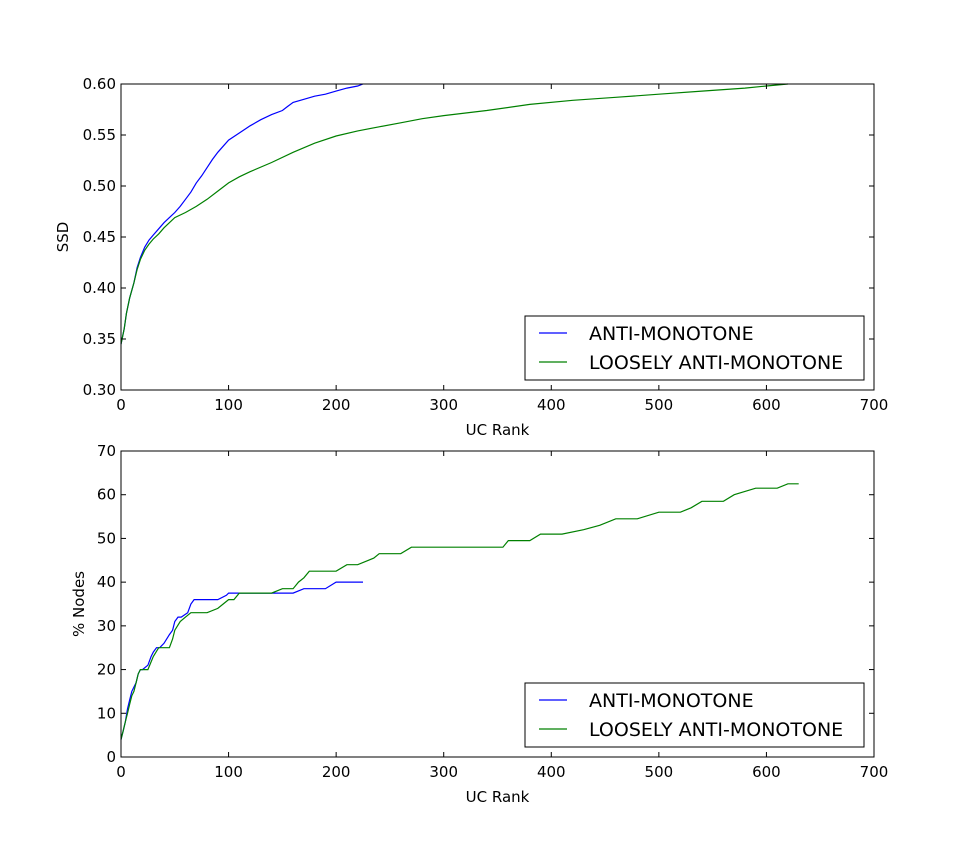  Describe the element at coordinates (106, 538) in the screenshot. I see `y-tick-label: 50` at that location.